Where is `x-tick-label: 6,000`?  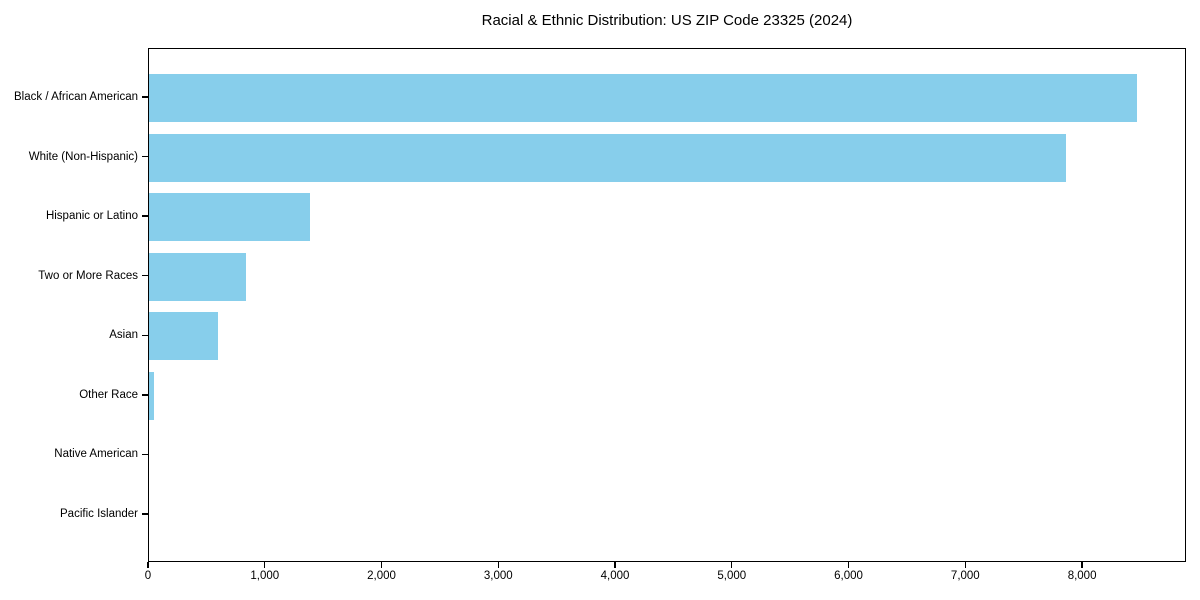
x-tick-label: 6,000 is located at coordinates (848, 576).